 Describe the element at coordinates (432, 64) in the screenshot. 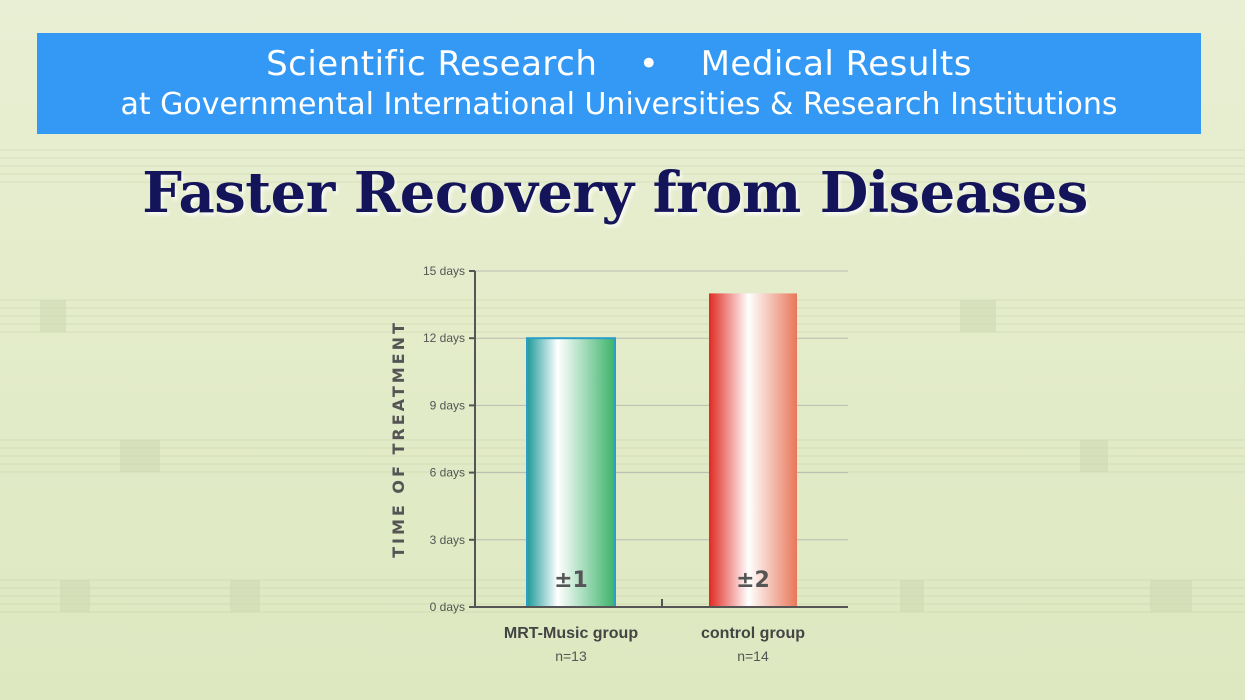

I see `banner-scientific-research: Scientific Research` at that location.